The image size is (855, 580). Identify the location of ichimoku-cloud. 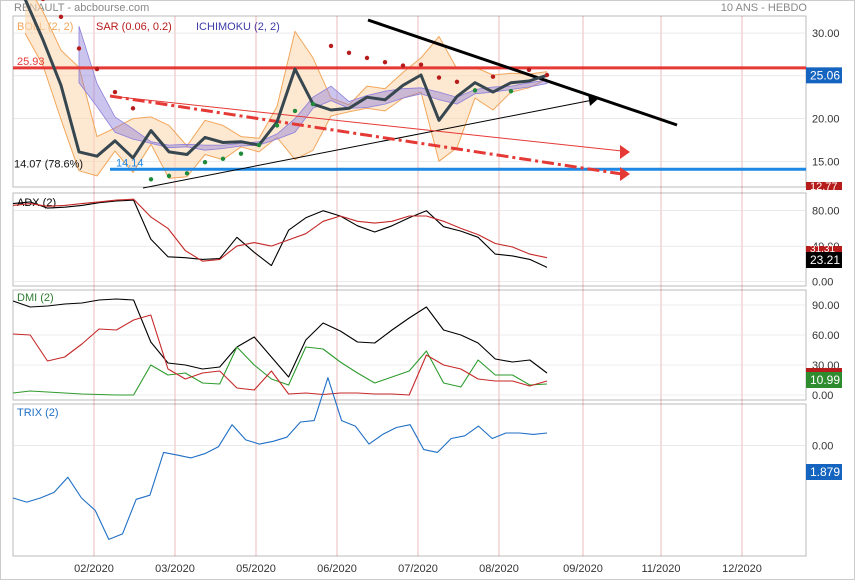
(313, 88).